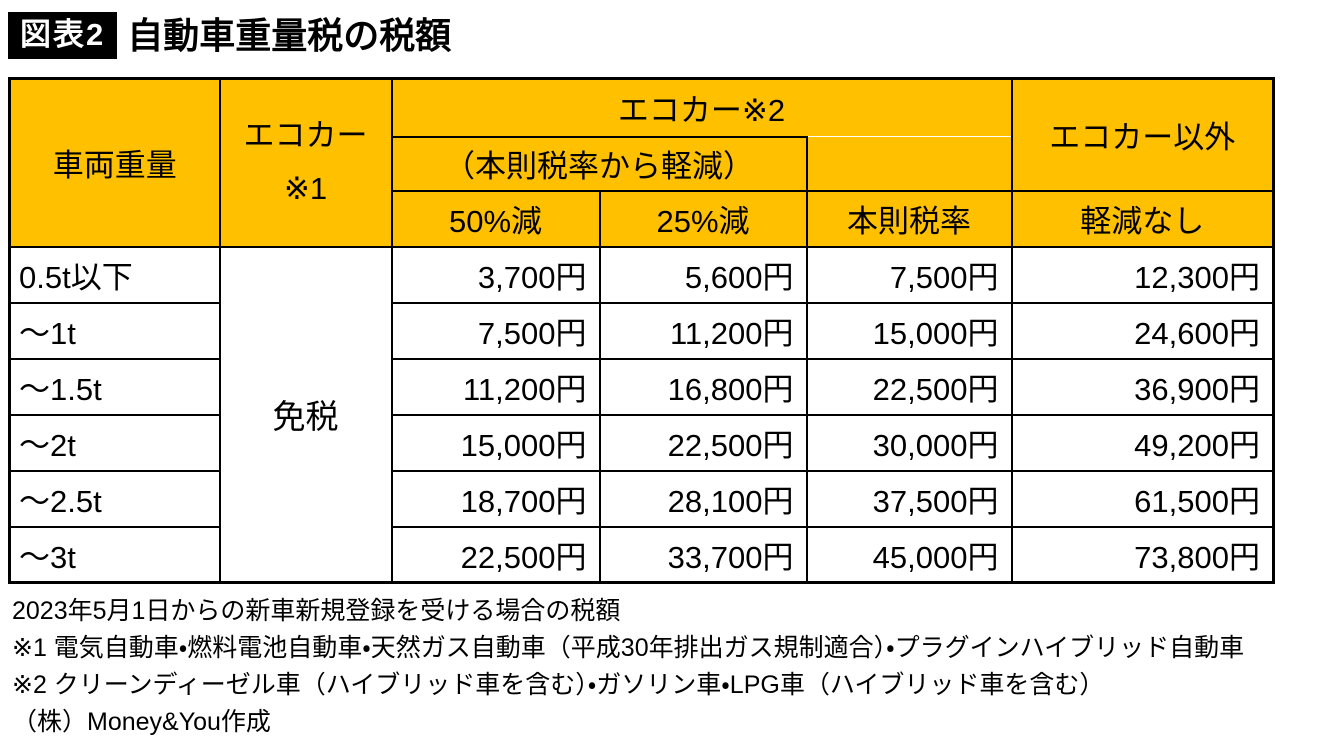 This screenshot has height=750, width=1340. Describe the element at coordinates (495, 554) in the screenshot. I see `tax-50off-cell: 22,500円` at that location.